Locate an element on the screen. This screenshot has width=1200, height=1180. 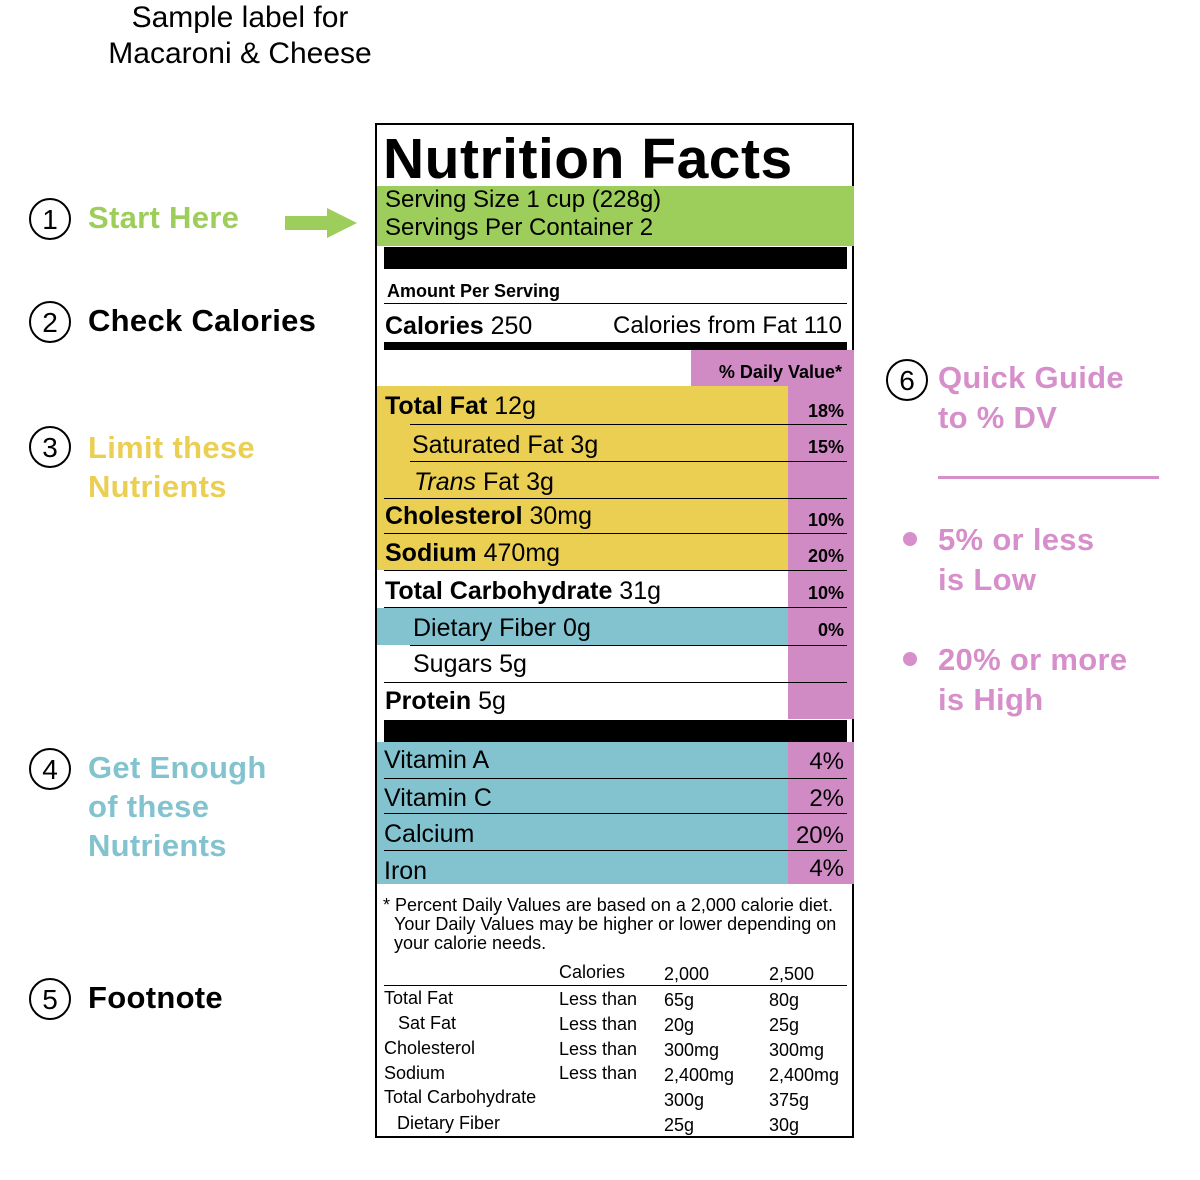
cholesterol-name: Cholesterol is located at coordinates (454, 516).